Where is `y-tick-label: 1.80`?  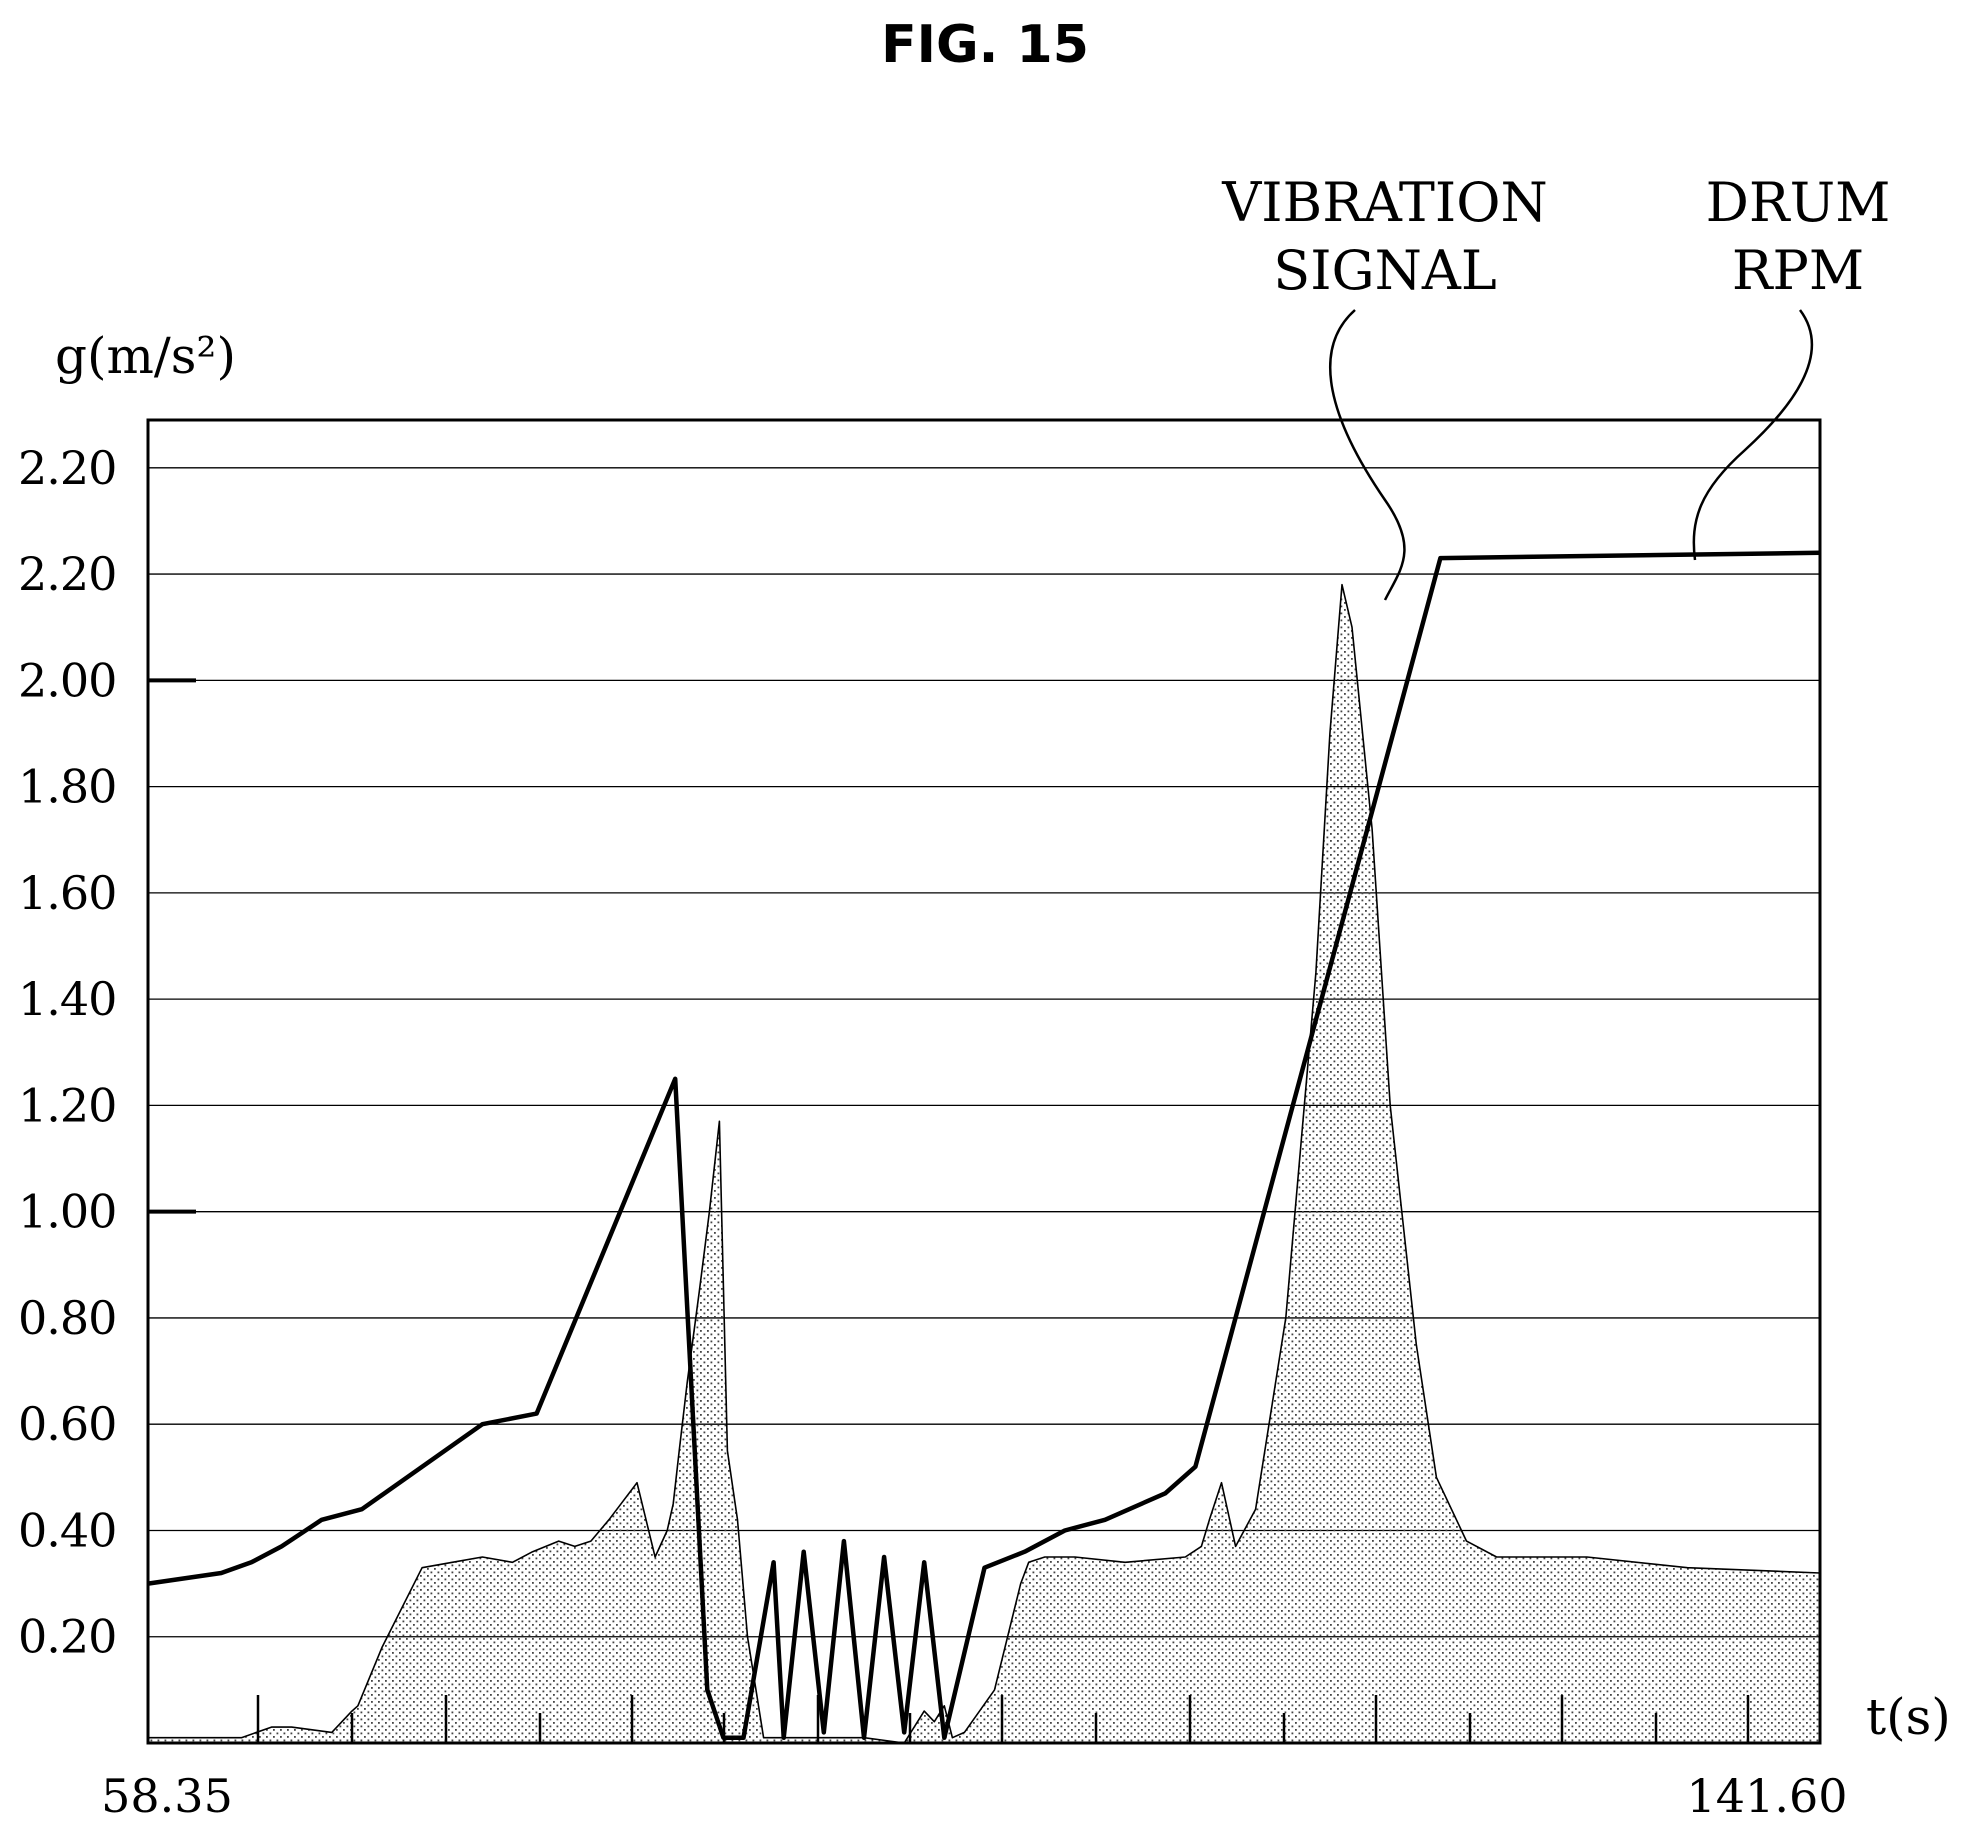 y-tick-label: 1.80 is located at coordinates (67, 787).